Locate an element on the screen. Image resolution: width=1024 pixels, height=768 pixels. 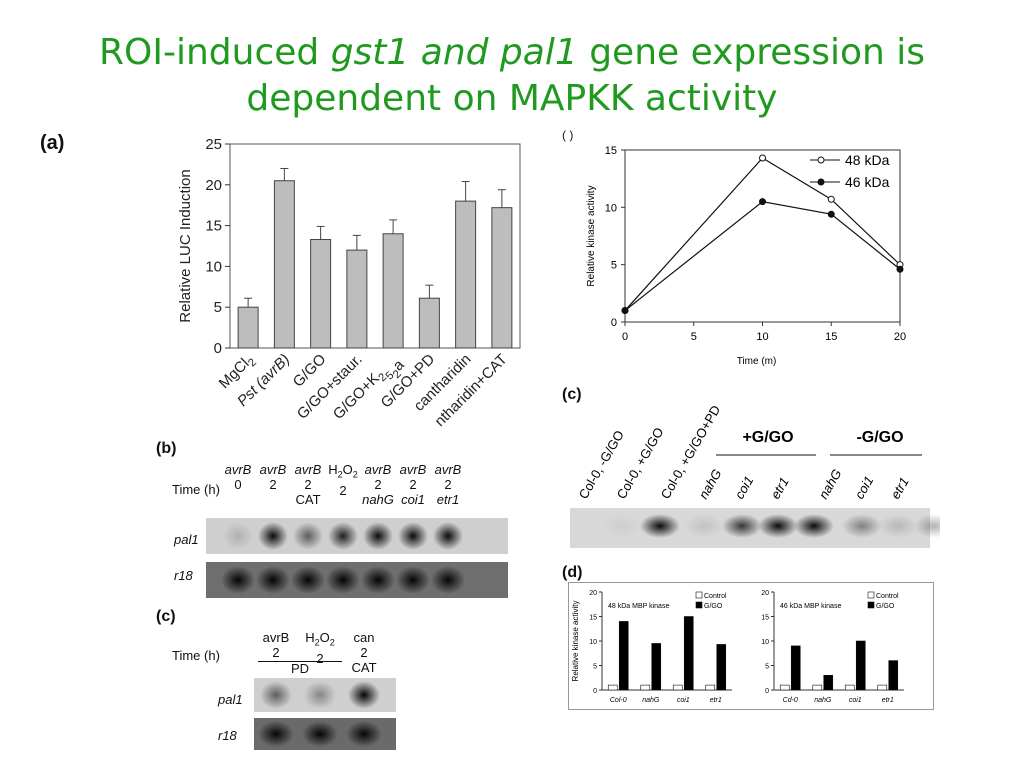
blot-b-column-header: avrB 2 nahG is located at coordinates (378, 484).